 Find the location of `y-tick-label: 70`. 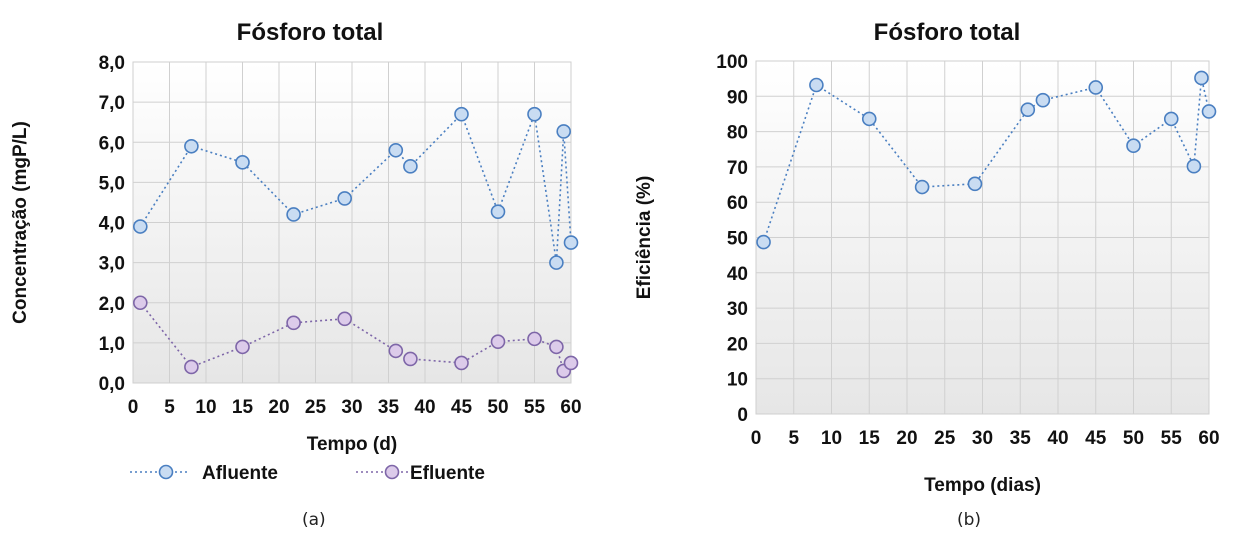

y-tick-label: 70 is located at coordinates (737, 168).